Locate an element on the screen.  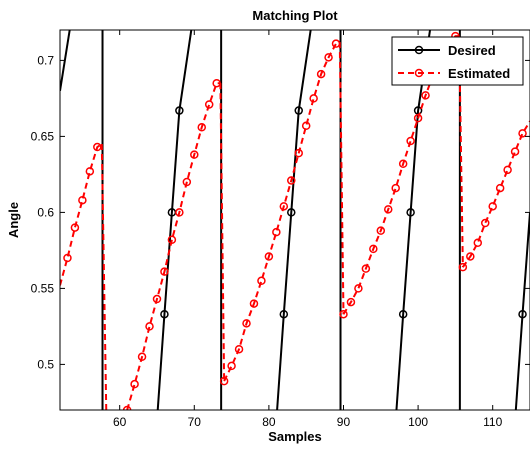
y-tick-label-0: 0.5 is located at coordinates (45, 364).